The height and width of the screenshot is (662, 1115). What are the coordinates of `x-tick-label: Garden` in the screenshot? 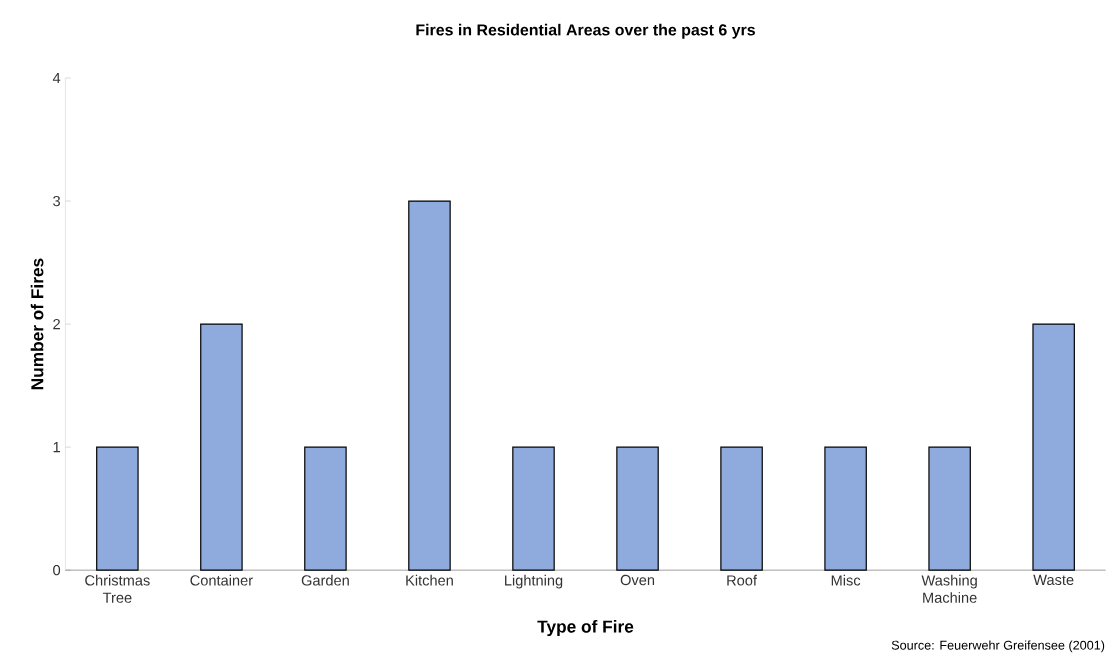 It's located at (325, 580).